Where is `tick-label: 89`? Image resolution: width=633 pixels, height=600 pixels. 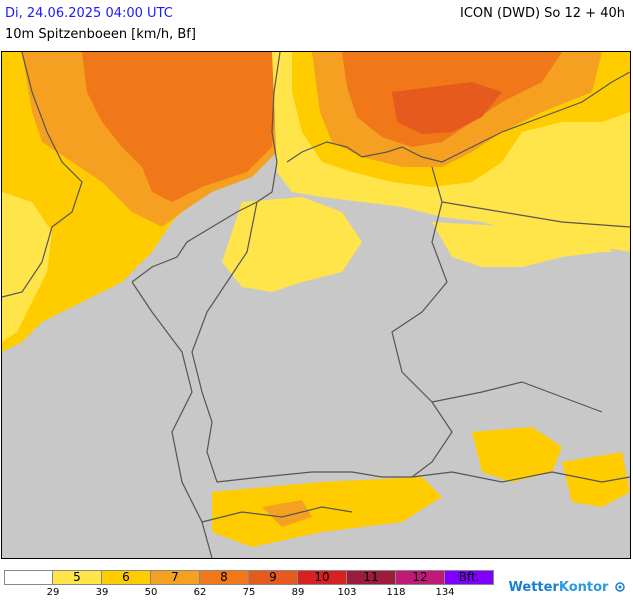
tick-label: 89 is located at coordinates (298, 592).